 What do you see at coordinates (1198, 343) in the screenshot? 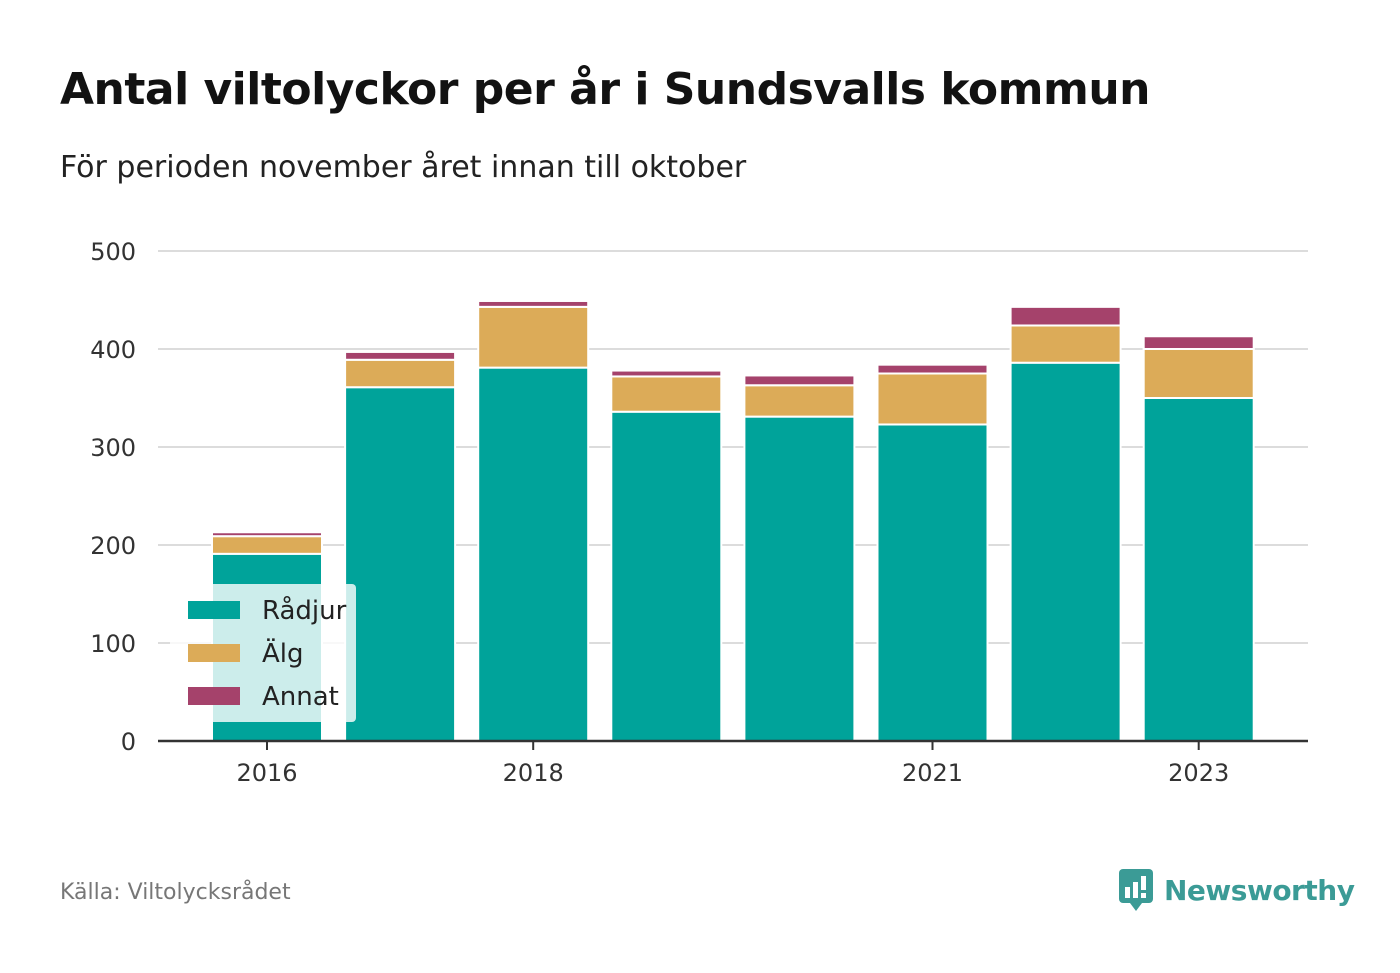
I see `bar-segment-2023-Annat` at bounding box center [1198, 343].